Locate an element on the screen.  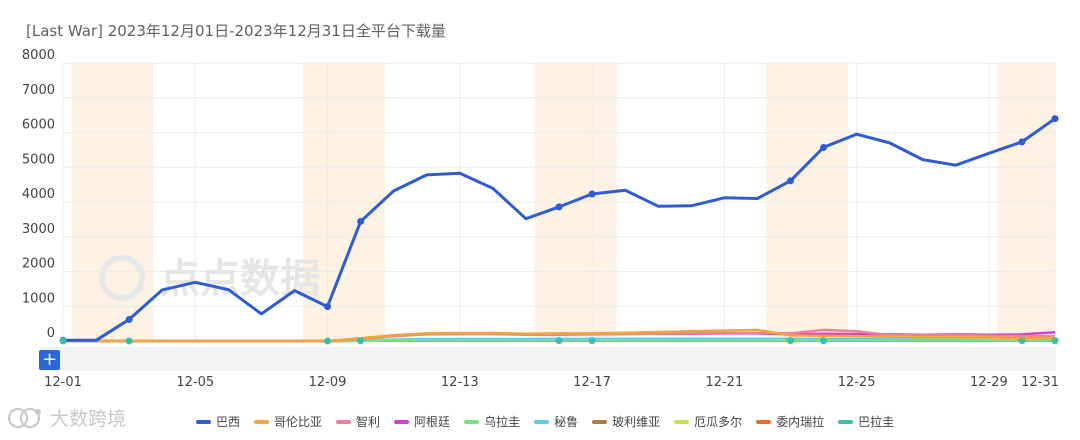
zoom-plus-button: + is located at coordinates (49, 360).